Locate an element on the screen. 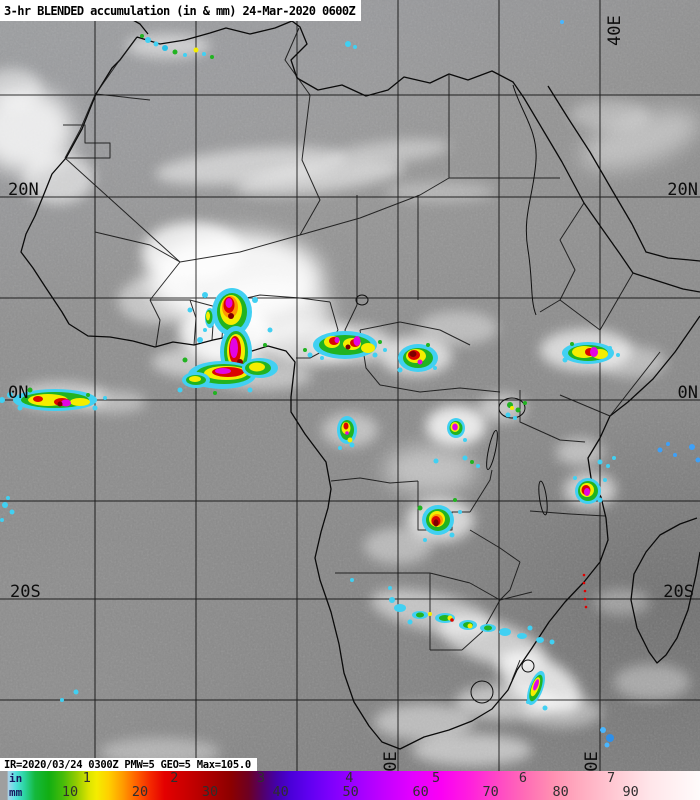 The image size is (700, 800). colorbar-row-mm: mm 10 20 30 40 50 60 70 80 90 is located at coordinates (350, 792).